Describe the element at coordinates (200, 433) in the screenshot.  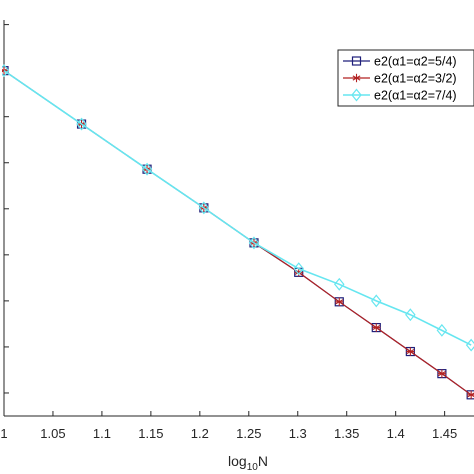
I see `x-tick-label: 1.2` at that location.